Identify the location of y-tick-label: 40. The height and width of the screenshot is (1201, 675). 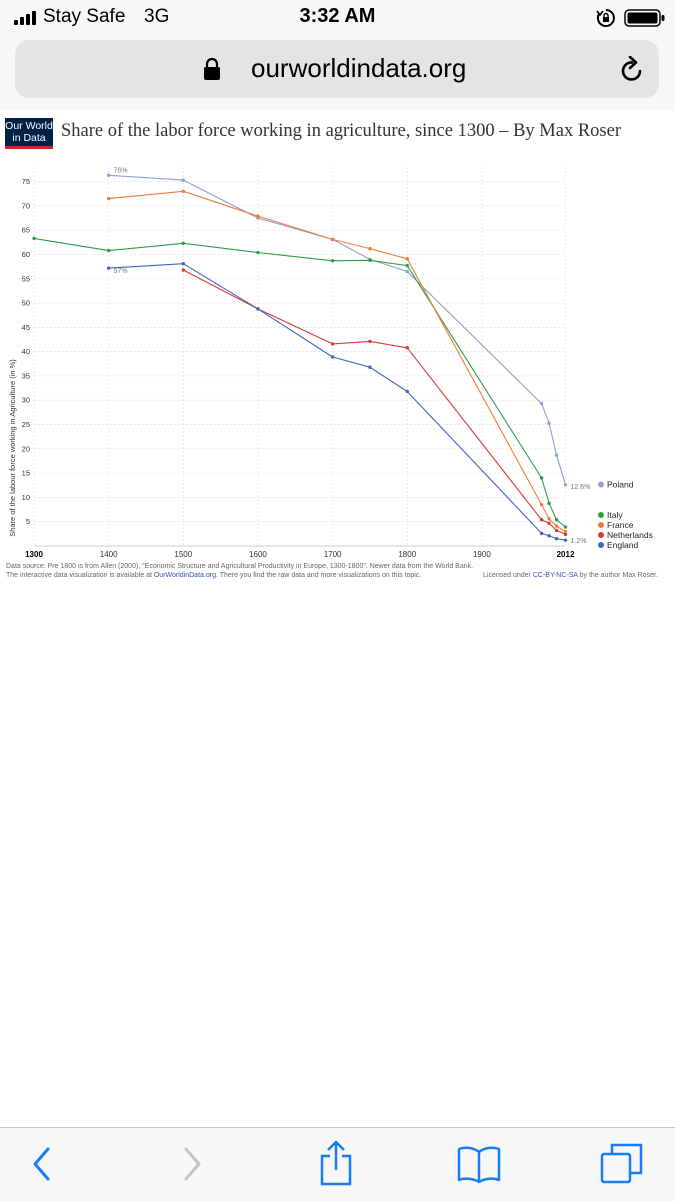
(26, 351).